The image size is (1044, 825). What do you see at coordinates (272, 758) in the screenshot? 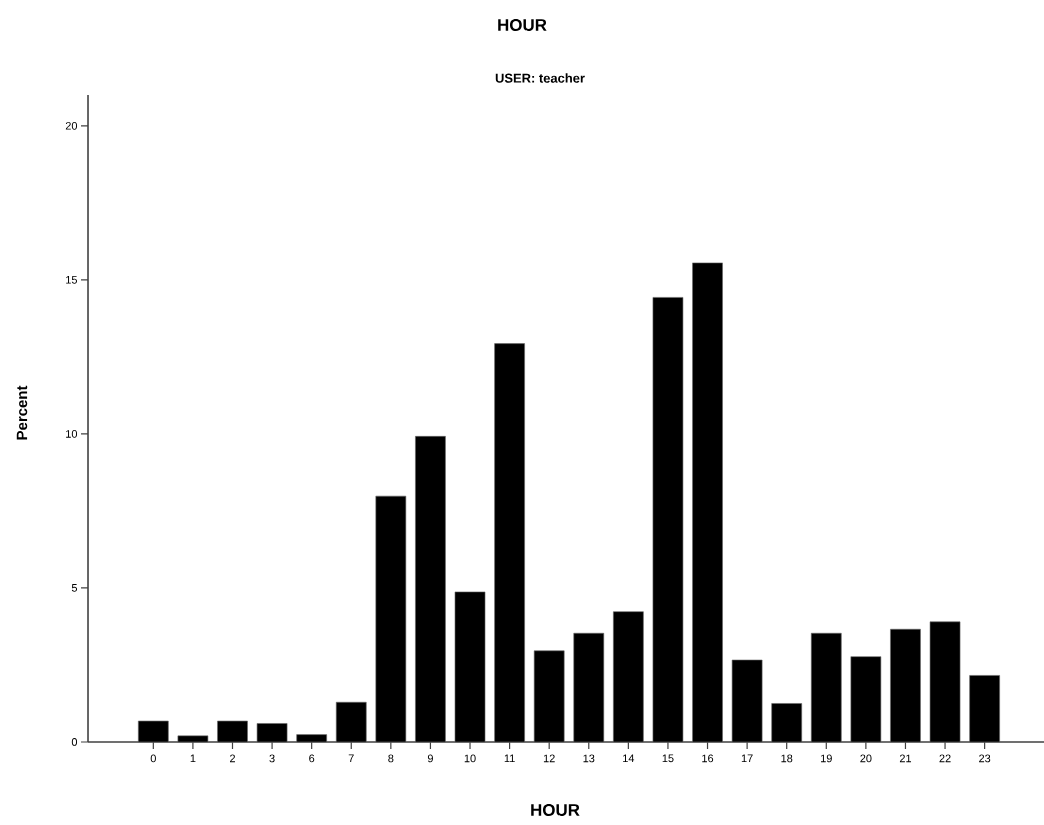
I see `x-tick-label: 3` at bounding box center [272, 758].